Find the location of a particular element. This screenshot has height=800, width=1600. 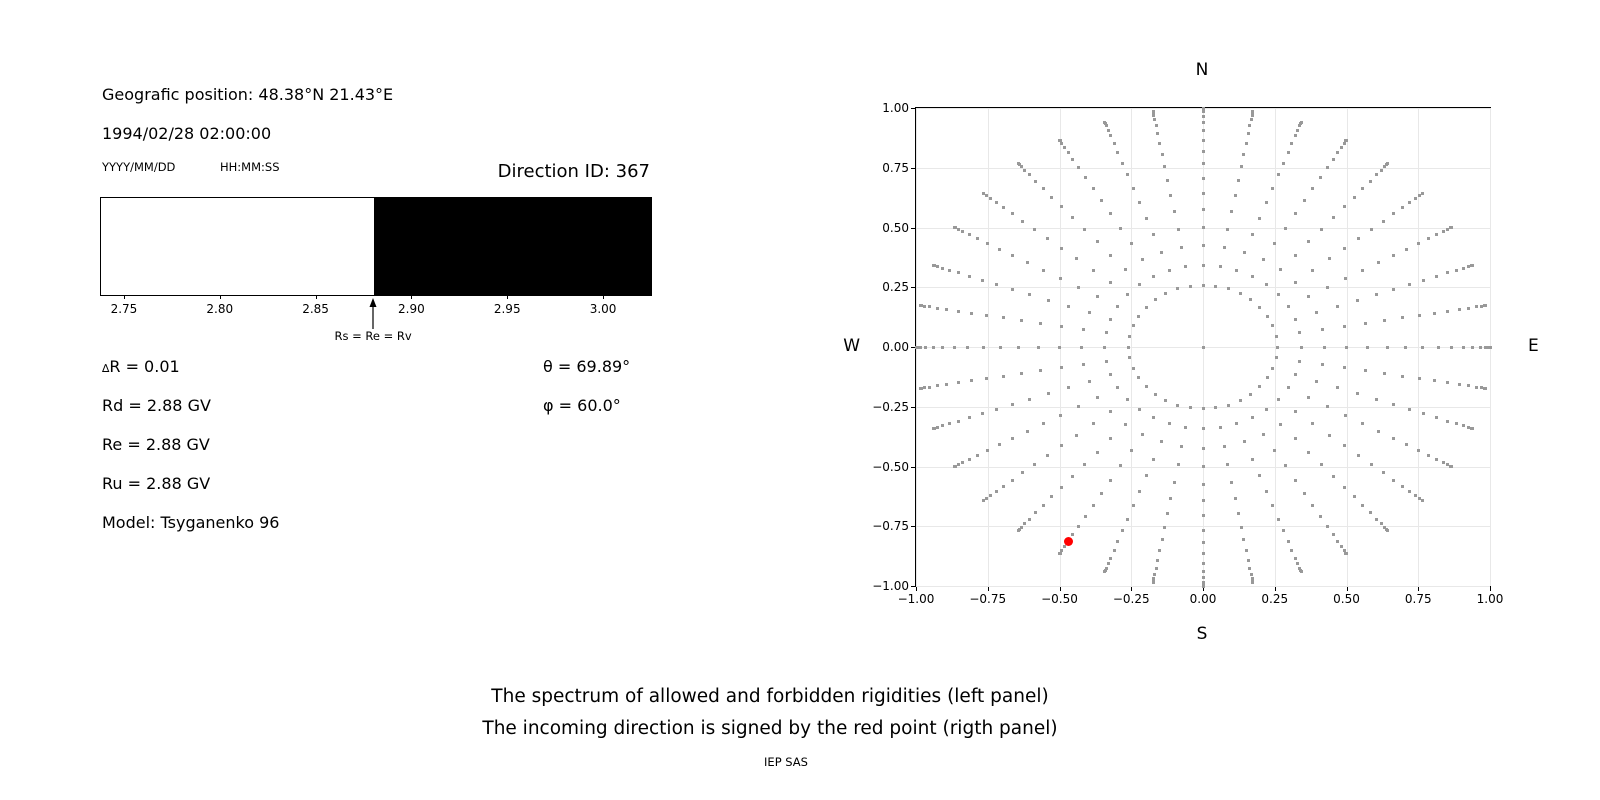

y-axis-tick-label: −1.00 is located at coordinates (890, 586).